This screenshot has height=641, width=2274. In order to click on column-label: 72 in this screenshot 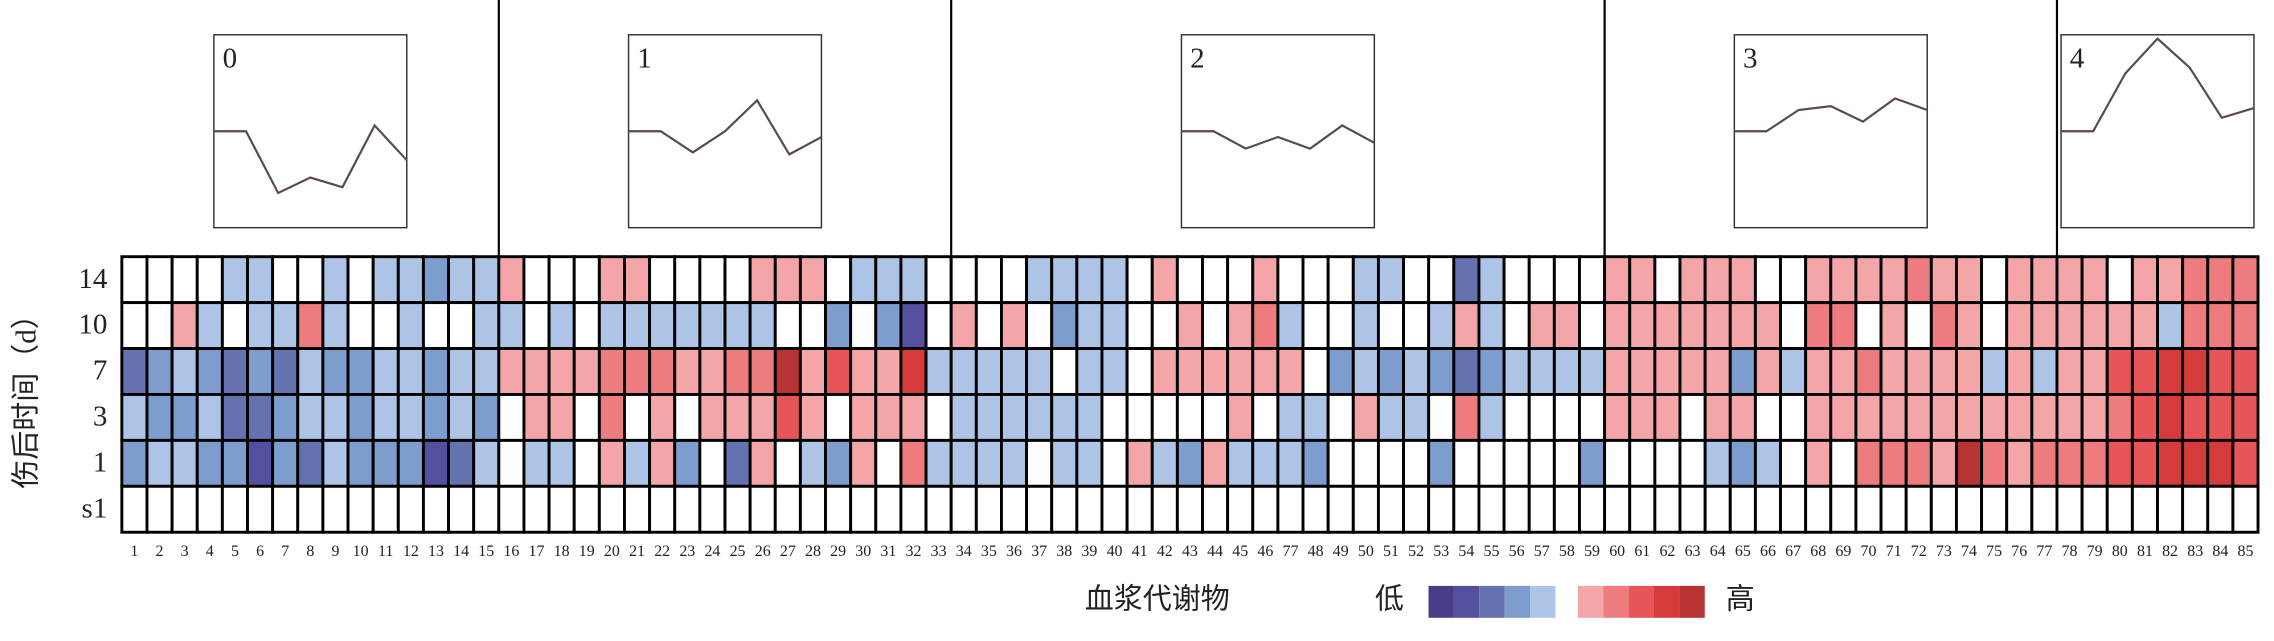, I will do `click(1919, 551)`.